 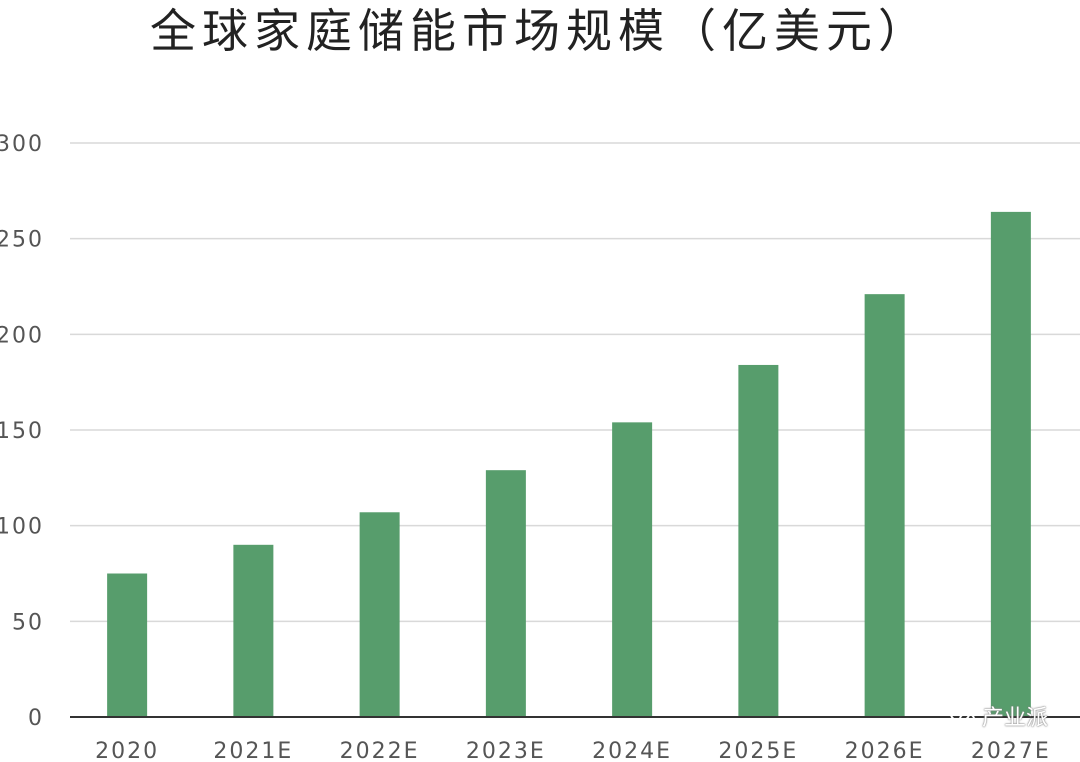 I want to click on bar-2024E, so click(x=632, y=569).